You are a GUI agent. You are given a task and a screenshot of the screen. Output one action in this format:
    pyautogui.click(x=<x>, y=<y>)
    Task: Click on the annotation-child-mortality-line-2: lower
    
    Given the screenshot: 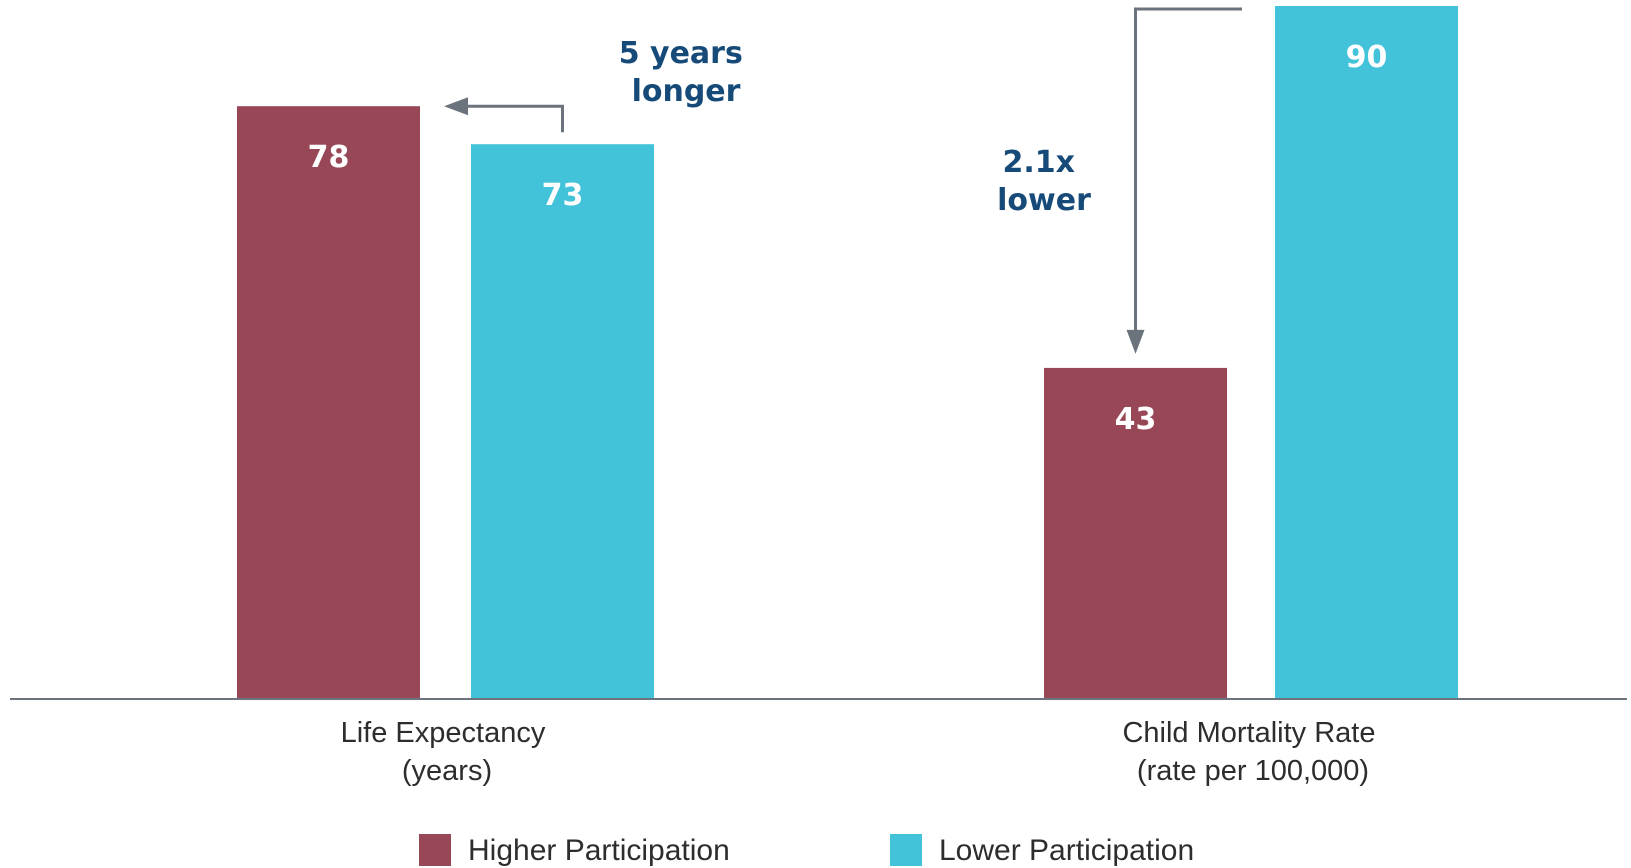 What is the action you would take?
    pyautogui.click(x=1044, y=200)
    